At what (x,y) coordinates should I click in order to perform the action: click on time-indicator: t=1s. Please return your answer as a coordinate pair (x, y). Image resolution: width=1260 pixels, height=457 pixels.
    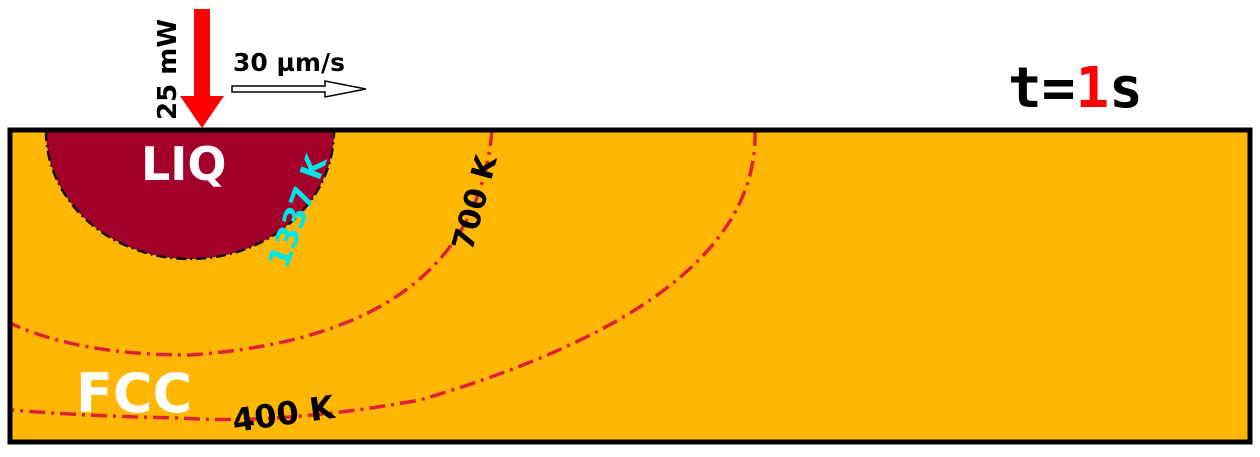
    Looking at the image, I should click on (1075, 88).